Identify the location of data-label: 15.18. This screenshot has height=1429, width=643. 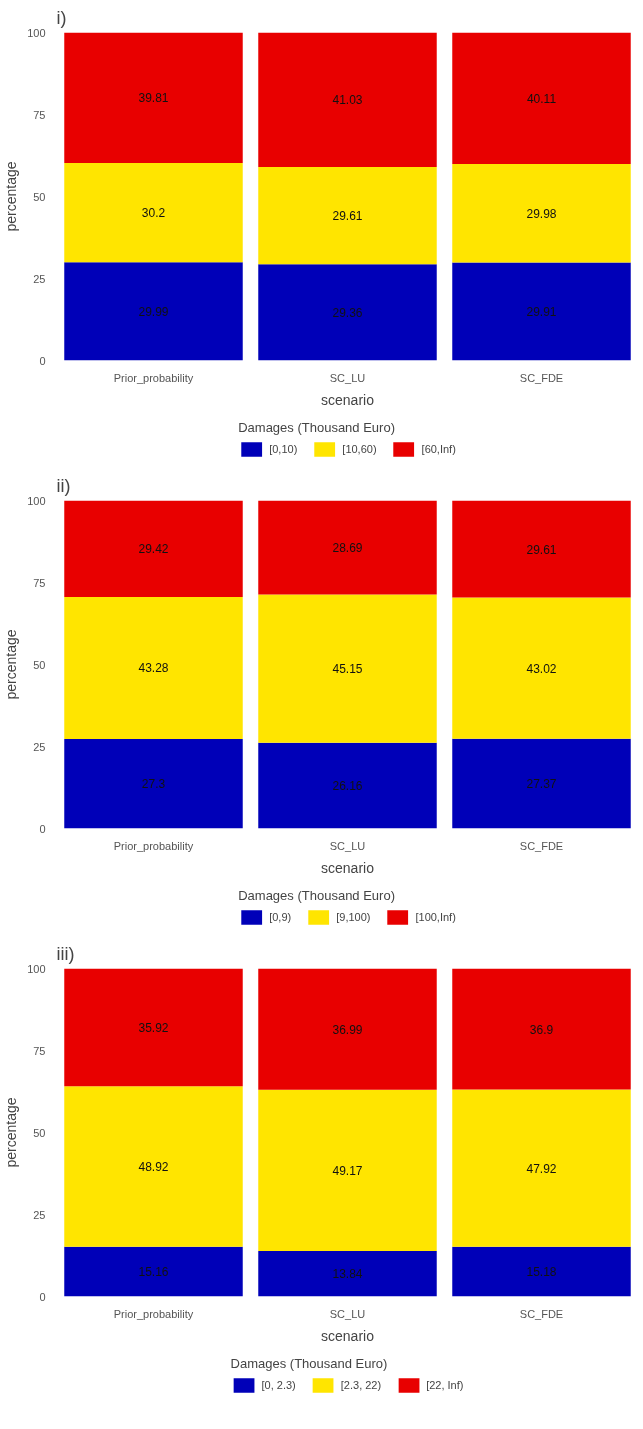
(541, 1272).